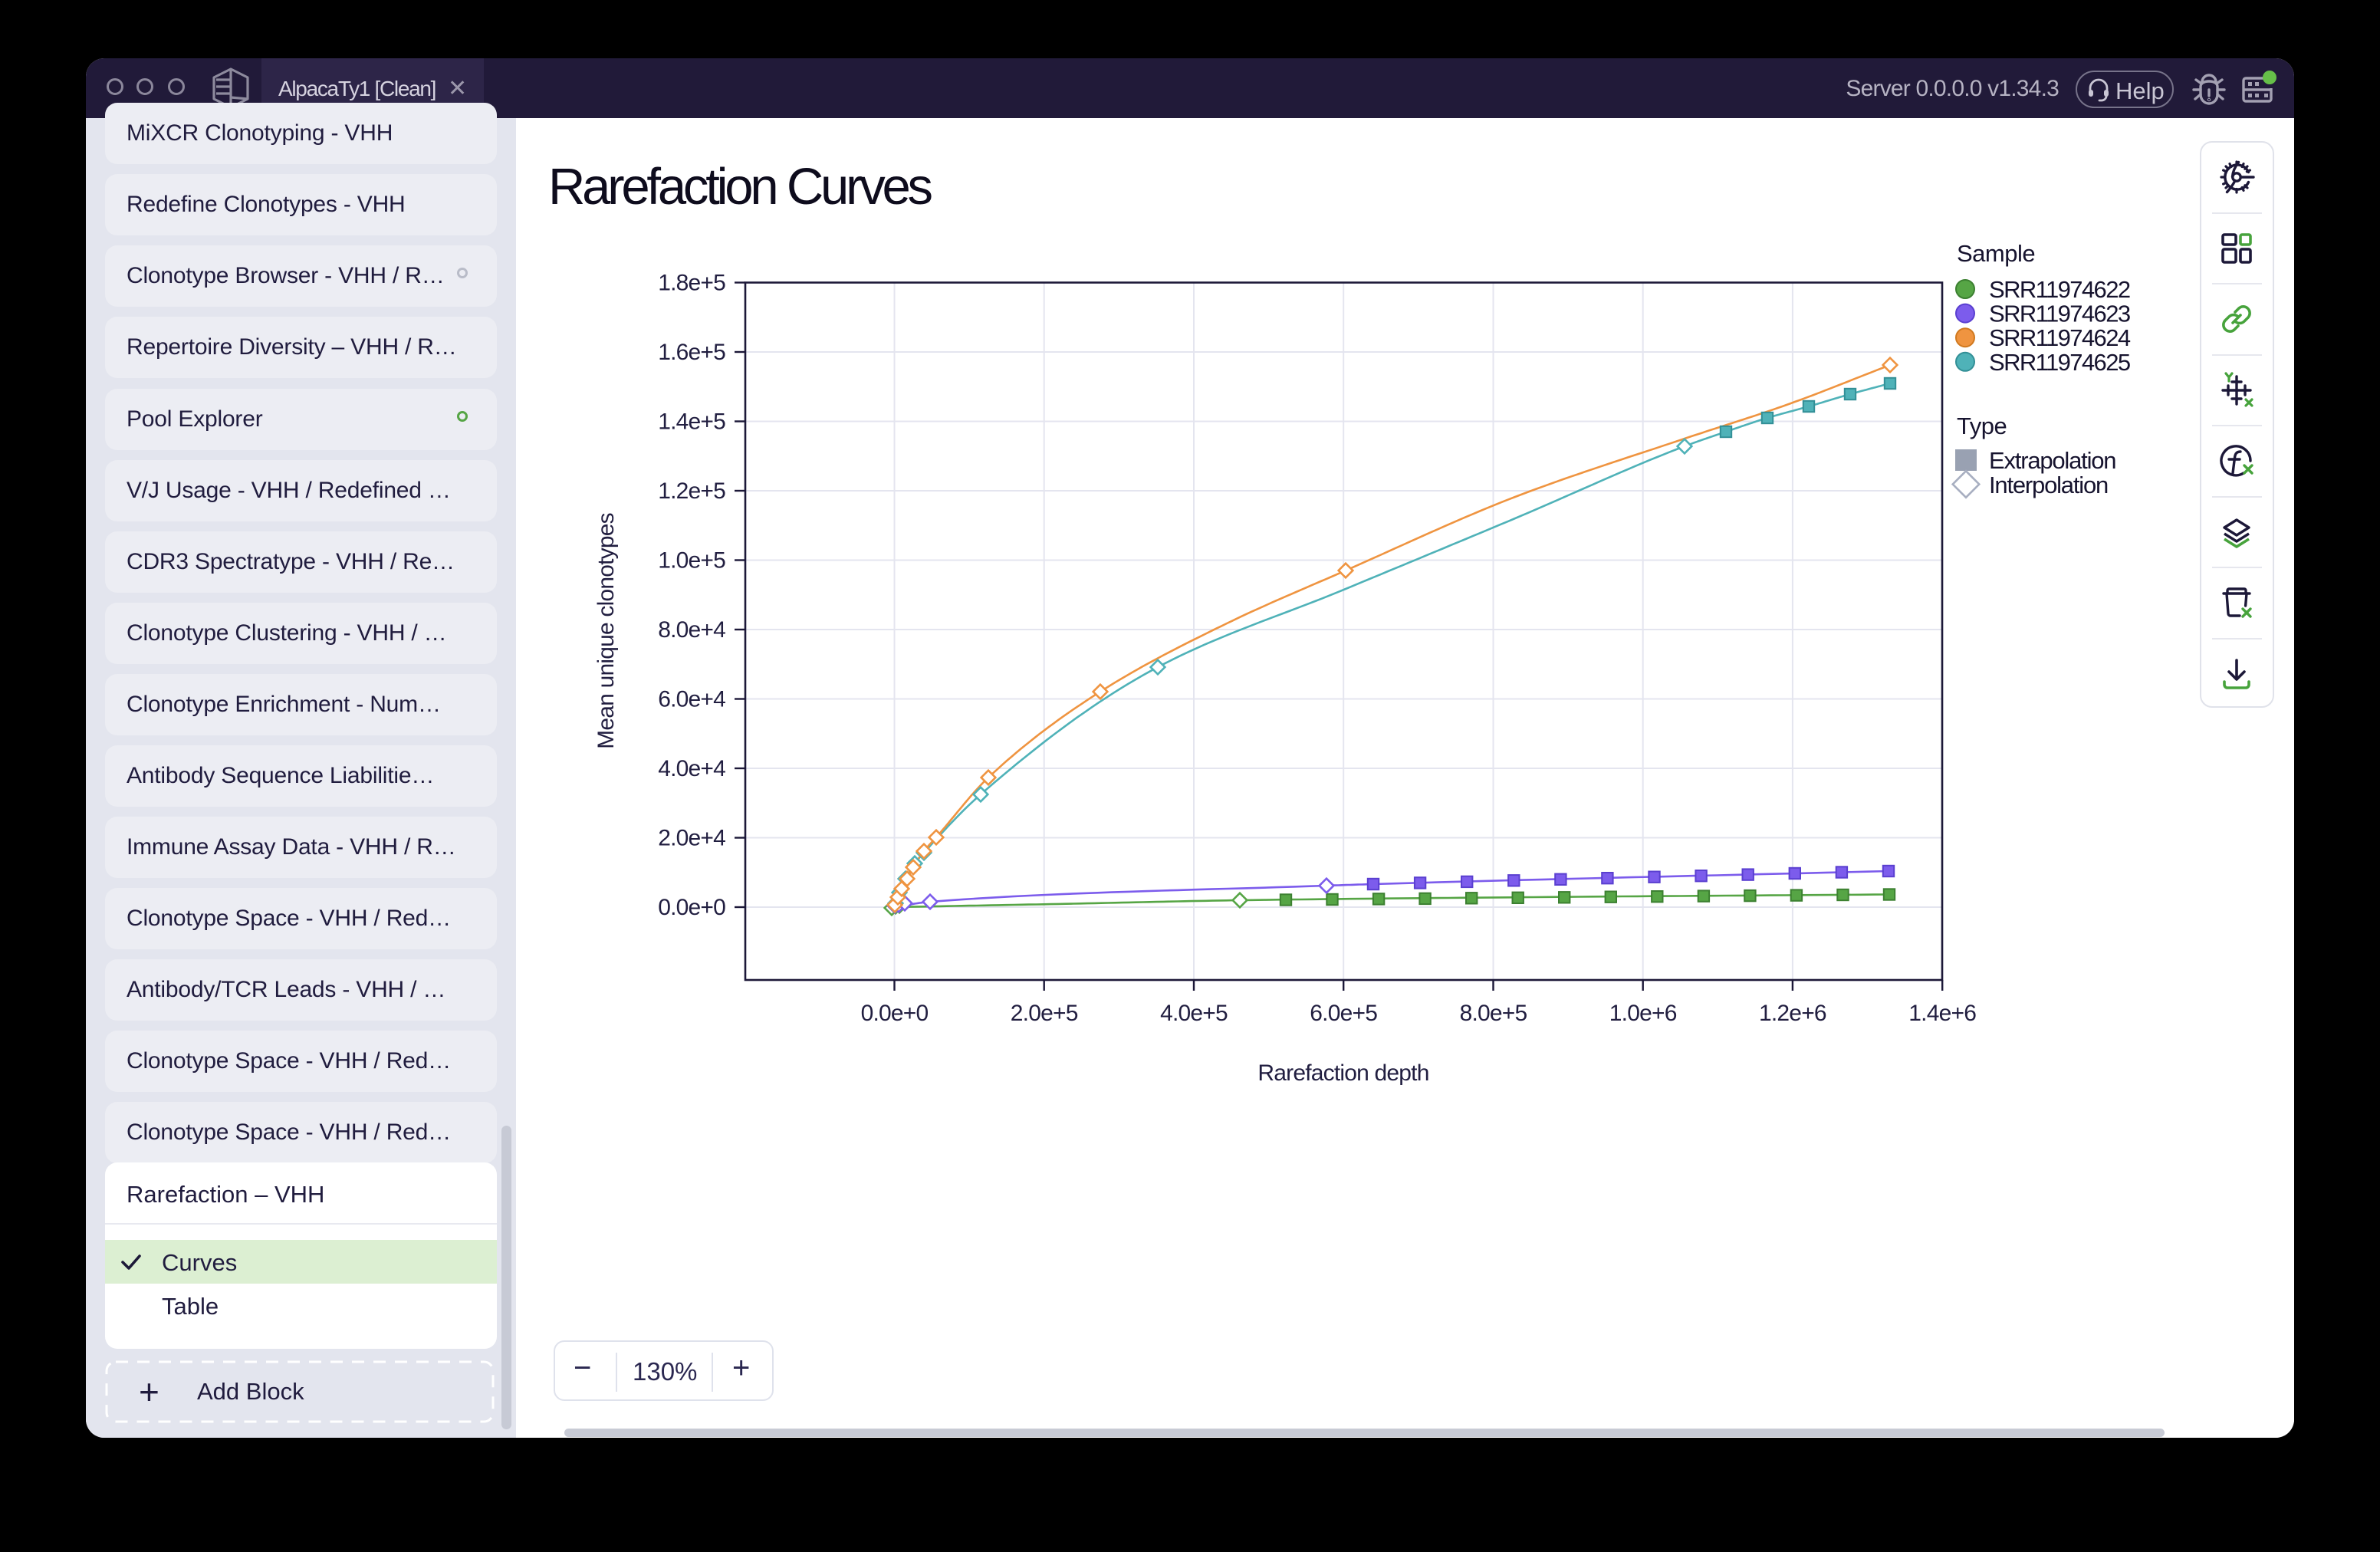  Describe the element at coordinates (1982, 426) in the screenshot. I see `svg-text: Type` at that location.